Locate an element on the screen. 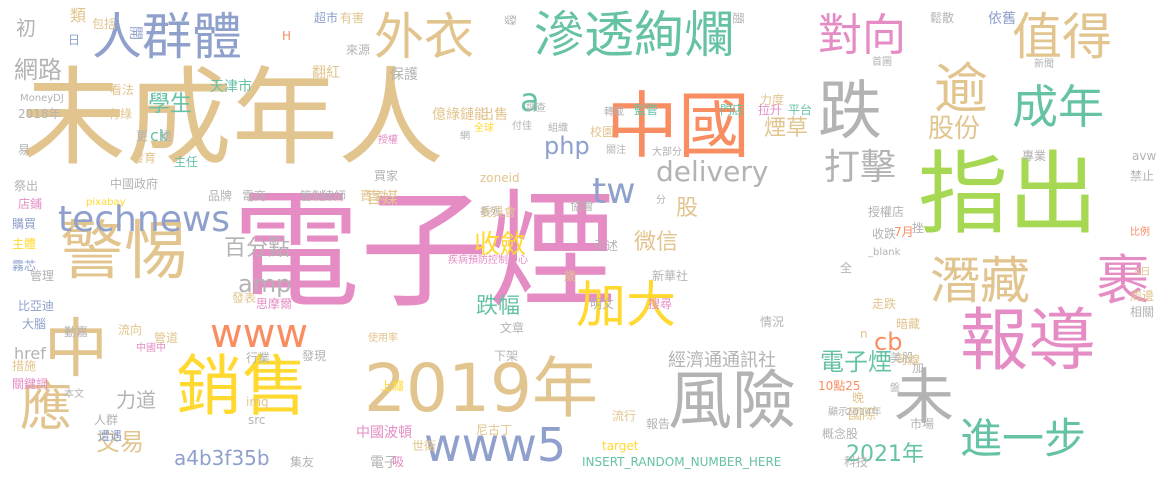 This screenshot has width=1175, height=482. cloud-word: 加 is located at coordinates (918, 368).